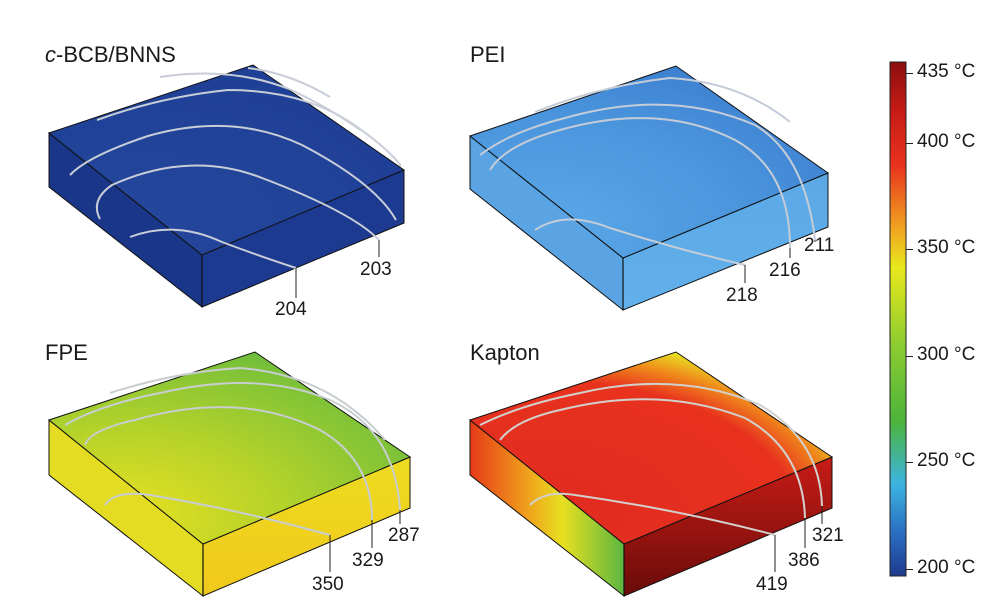  I want to click on contour-label: 419, so click(772, 584).